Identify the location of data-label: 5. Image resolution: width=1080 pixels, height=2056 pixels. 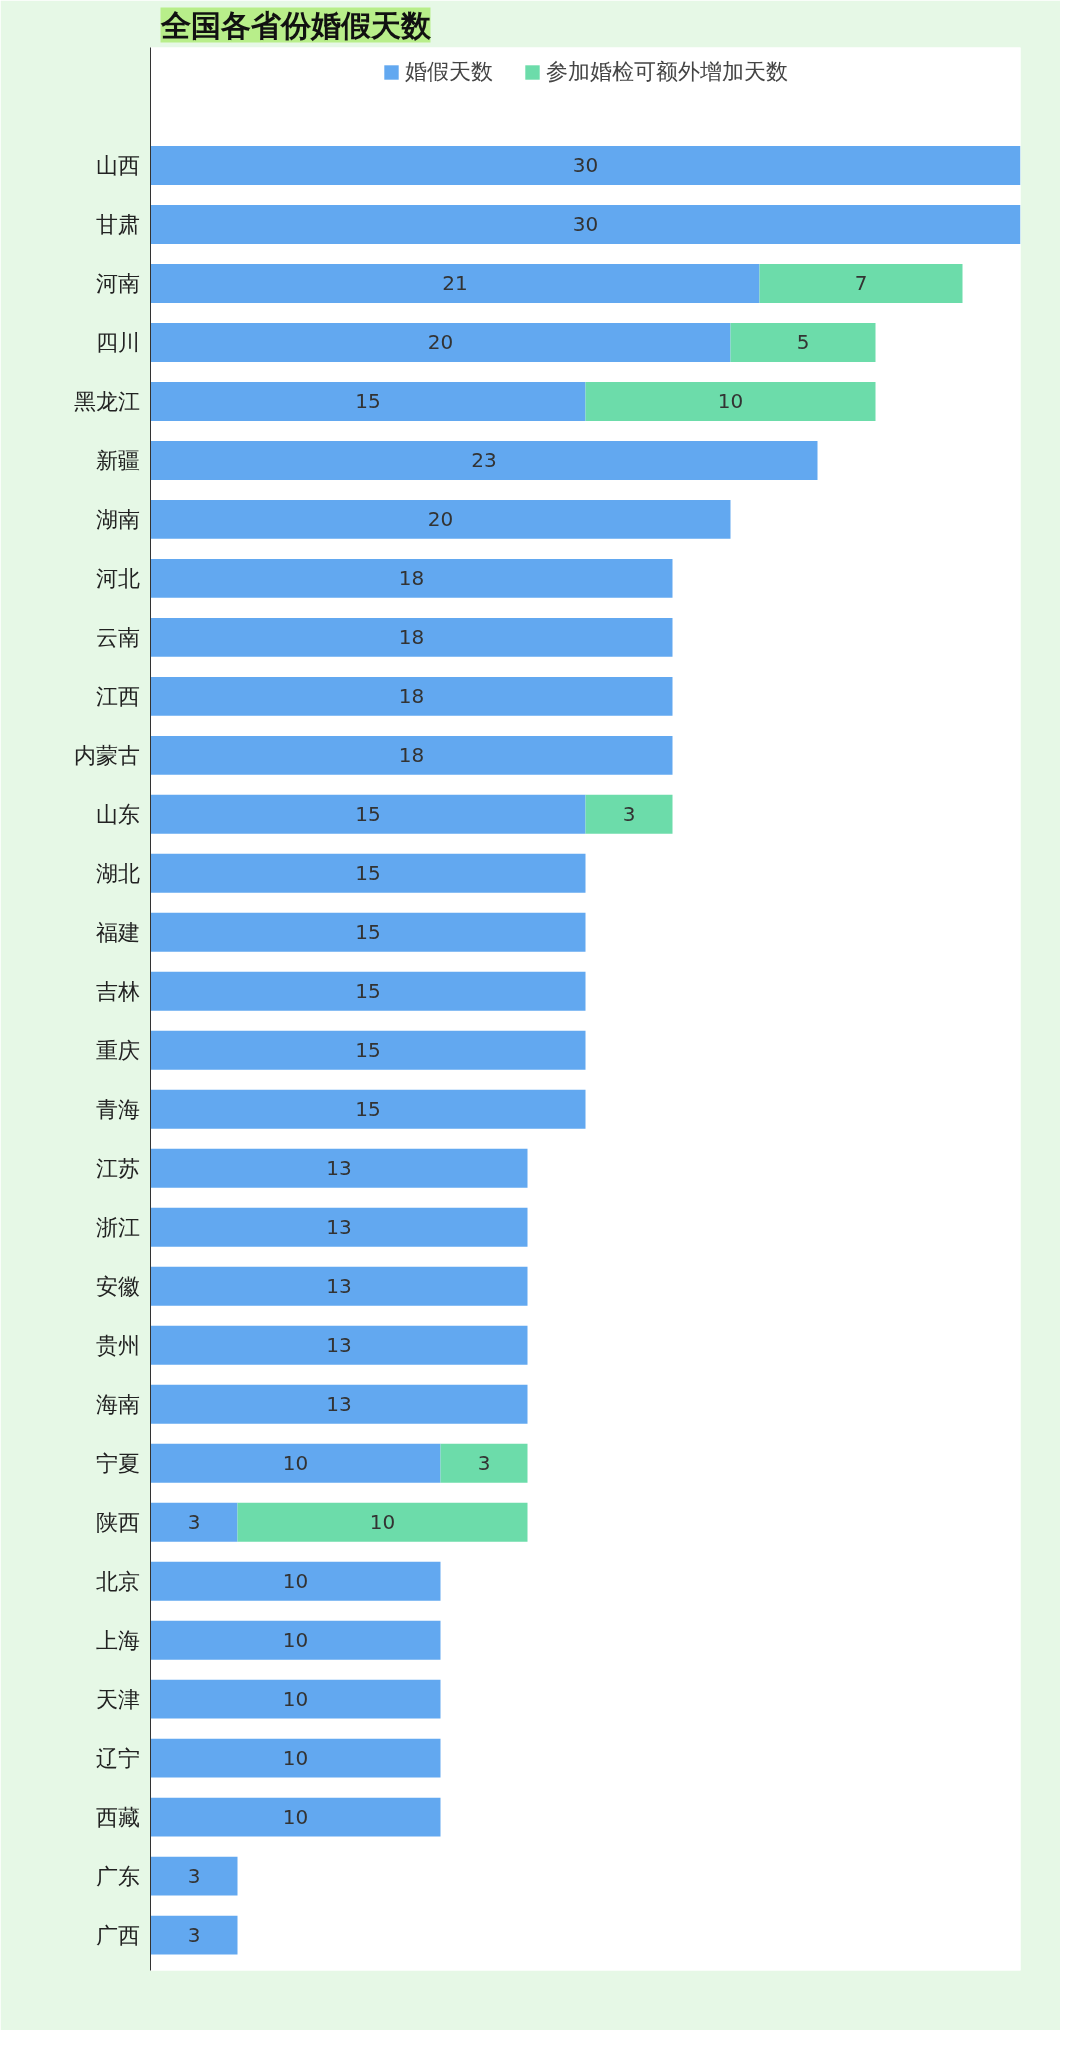
(803, 342).